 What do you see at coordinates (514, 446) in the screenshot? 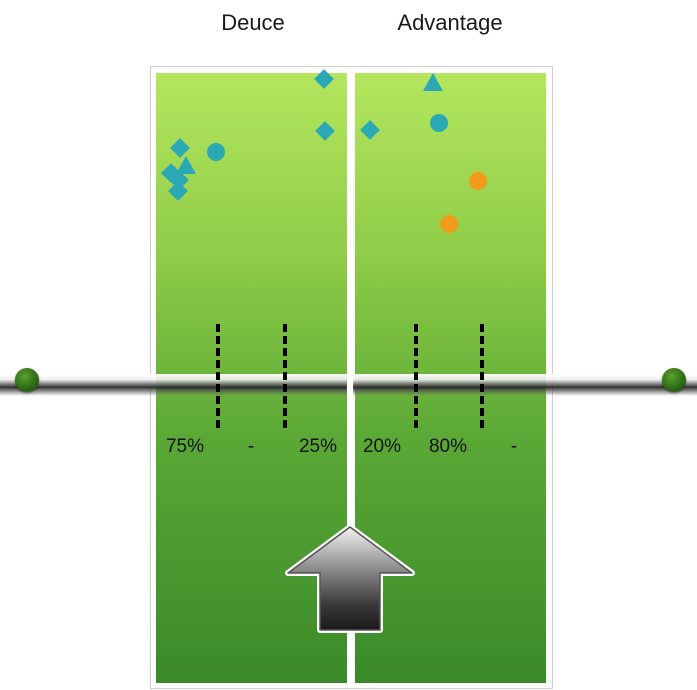
I see `advantage-wide-percent: -` at bounding box center [514, 446].